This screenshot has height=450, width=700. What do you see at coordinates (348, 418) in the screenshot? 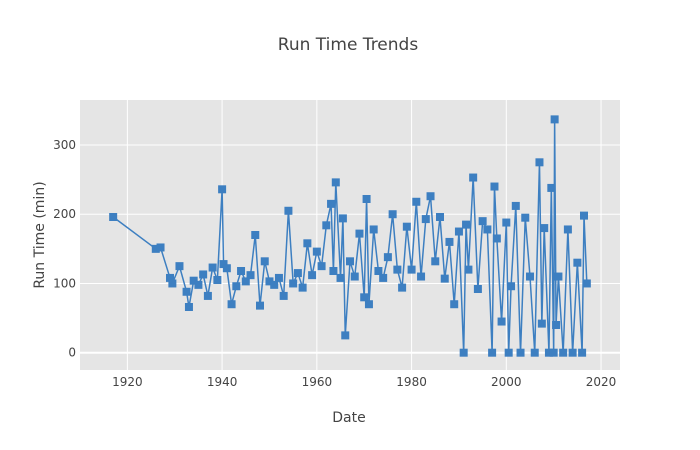
I see `x-axis-title: Date` at bounding box center [348, 418].